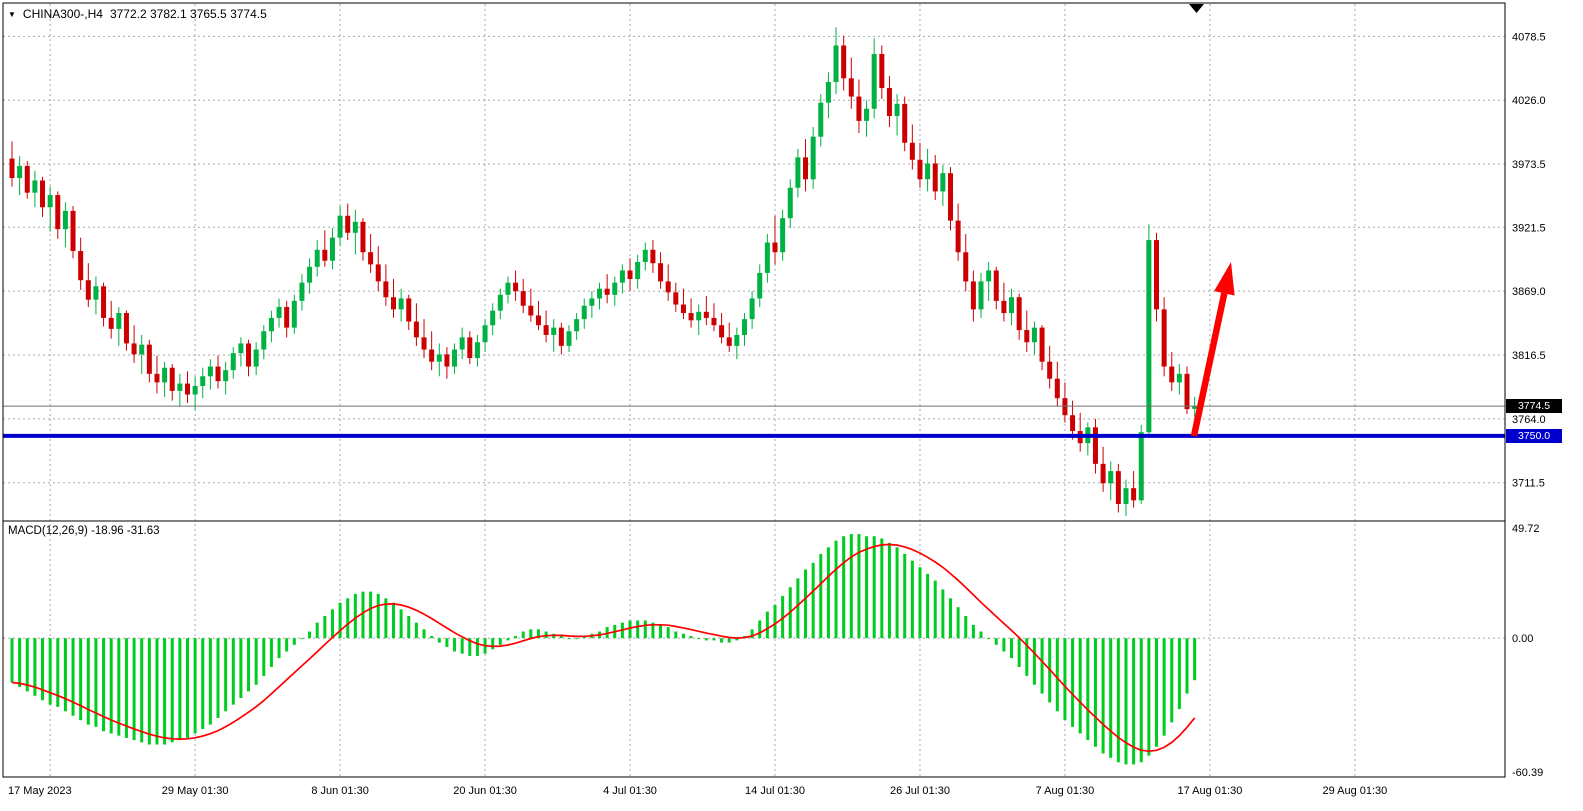  What do you see at coordinates (1522, 639) in the screenshot?
I see `macd-tick-label: 0.00` at bounding box center [1522, 639].